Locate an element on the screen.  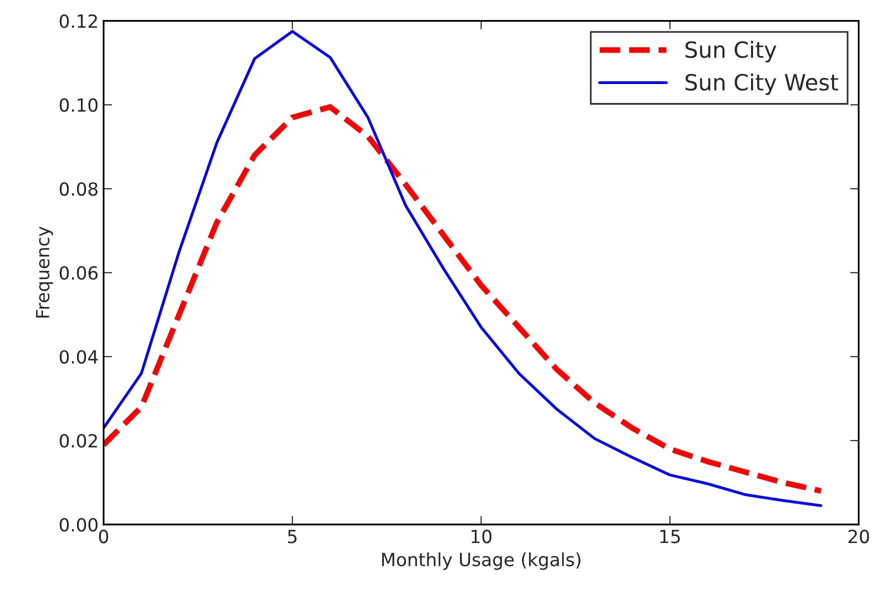
y-tick-label: 0.08 is located at coordinates (79, 189).